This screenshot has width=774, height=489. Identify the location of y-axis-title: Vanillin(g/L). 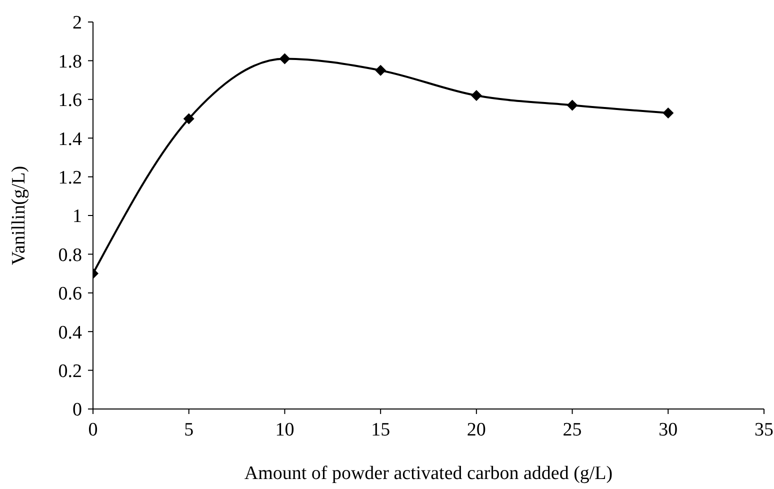
(19, 216).